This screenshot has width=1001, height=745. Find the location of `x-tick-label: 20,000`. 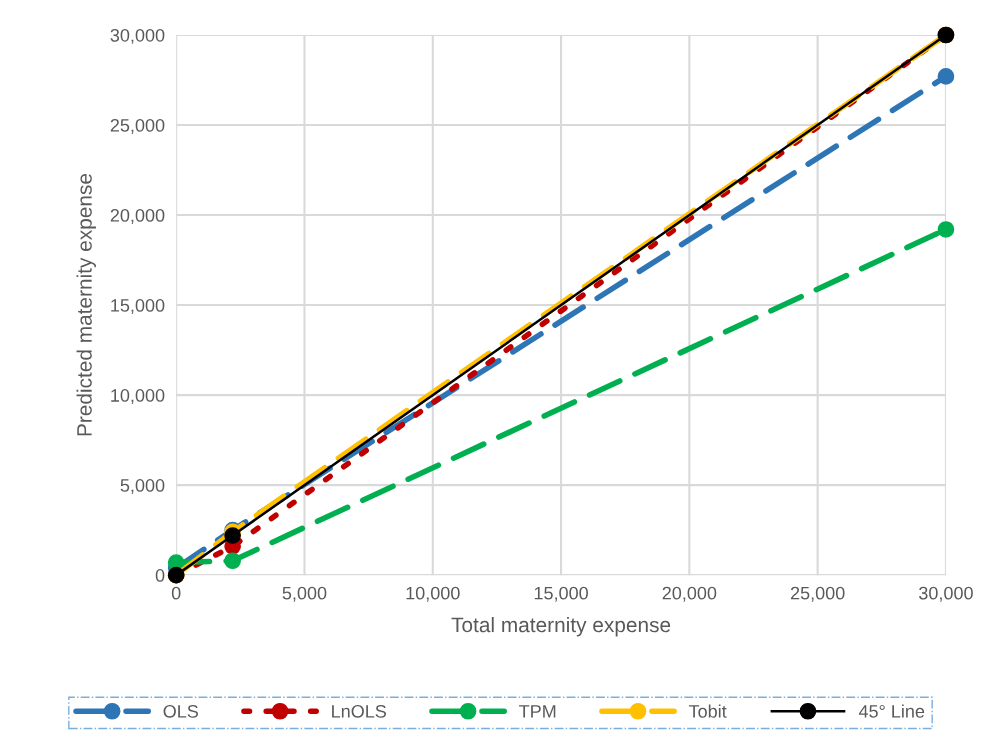

x-tick-label: 20,000 is located at coordinates (689, 594).